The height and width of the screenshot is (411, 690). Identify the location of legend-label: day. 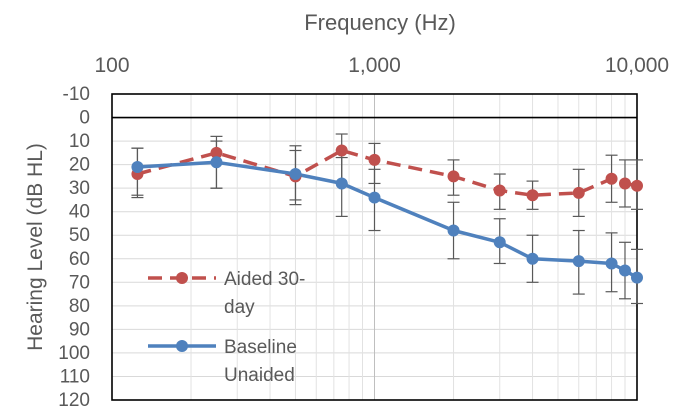
(239, 307).